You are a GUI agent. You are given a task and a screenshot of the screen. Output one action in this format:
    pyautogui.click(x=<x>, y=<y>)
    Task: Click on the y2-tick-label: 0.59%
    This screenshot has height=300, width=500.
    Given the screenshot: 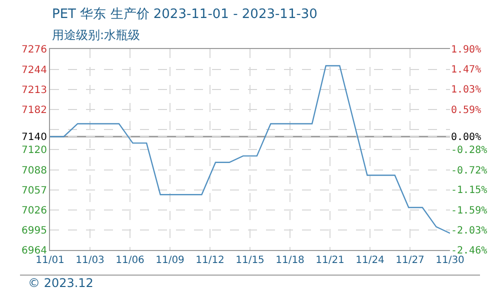 What is the action you would take?
    pyautogui.click(x=466, y=110)
    